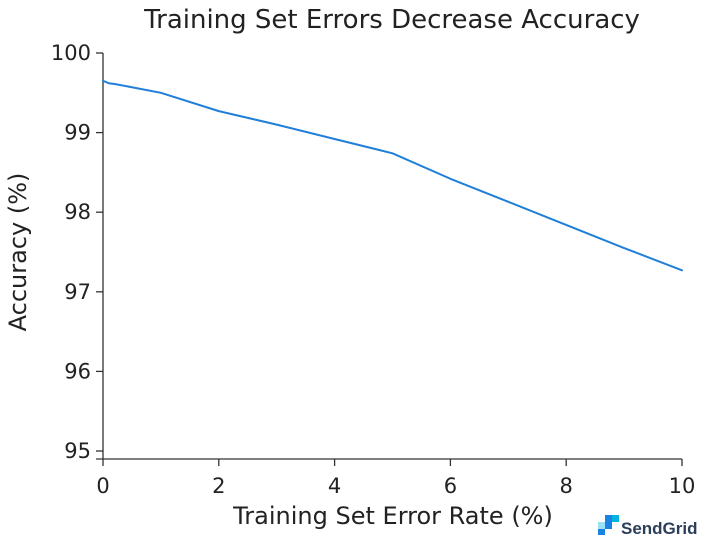  What do you see at coordinates (218, 486) in the screenshot?
I see `x-tick-label: 2` at bounding box center [218, 486].